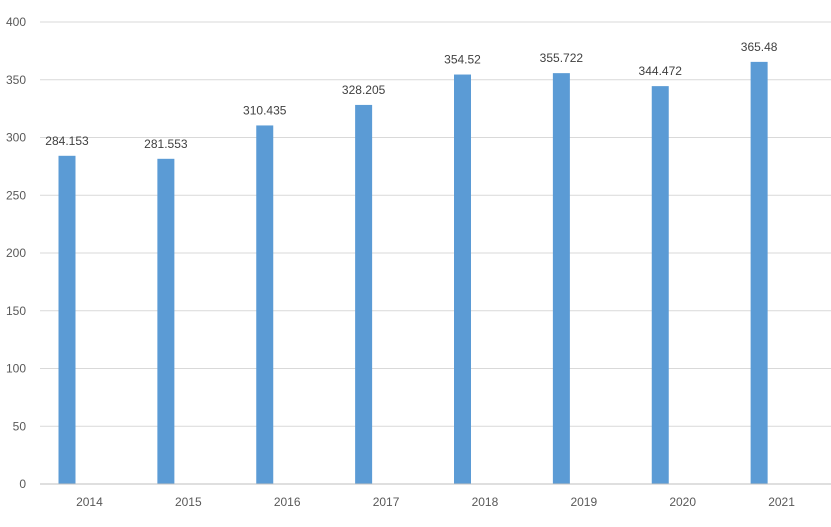 Image resolution: width=831 pixels, height=527 pixels. Describe the element at coordinates (462, 60) in the screenshot. I see `data-label-2018: 354.52` at that location.